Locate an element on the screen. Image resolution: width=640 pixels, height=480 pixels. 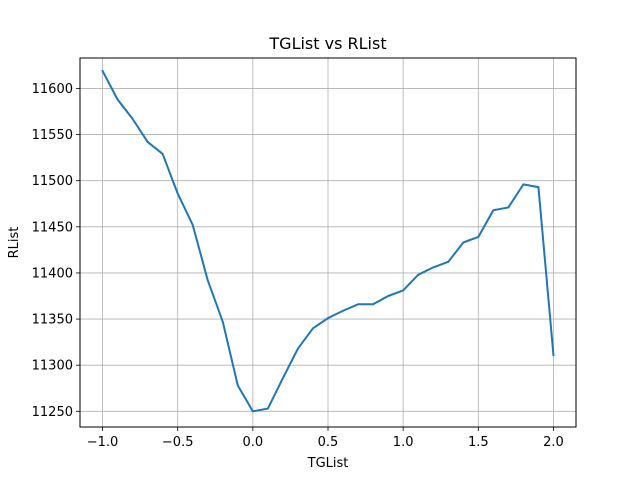
y-axis-label: RList is located at coordinates (14, 243).